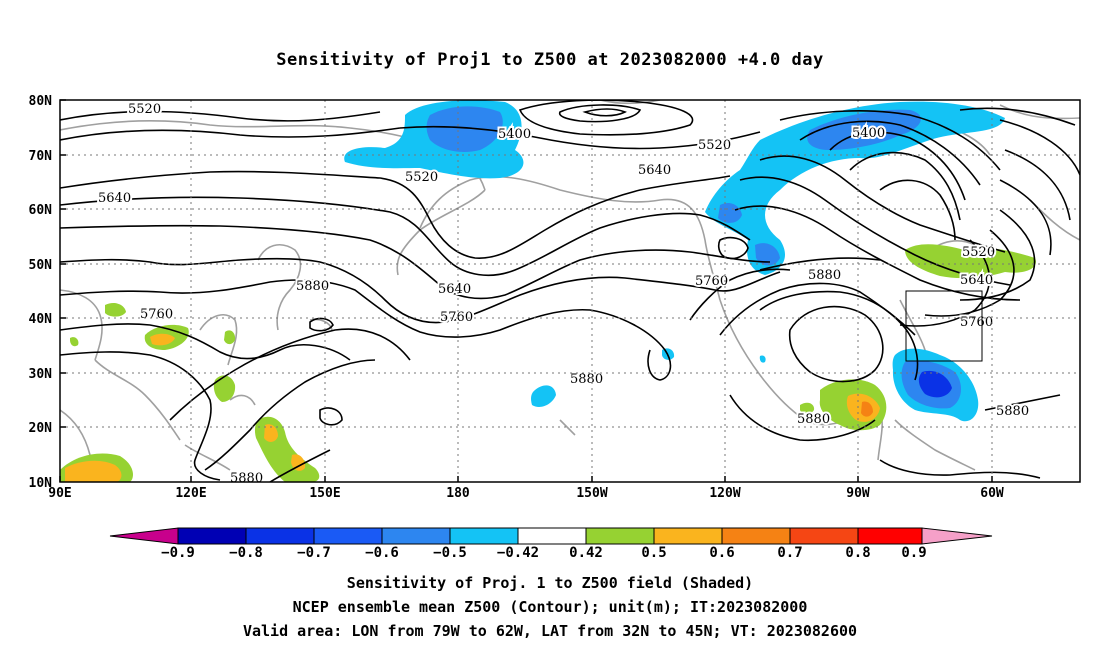 This screenshot has height=650, width=1100. What do you see at coordinates (458, 493) in the screenshot?
I see `lon-label: 180` at bounding box center [458, 493].